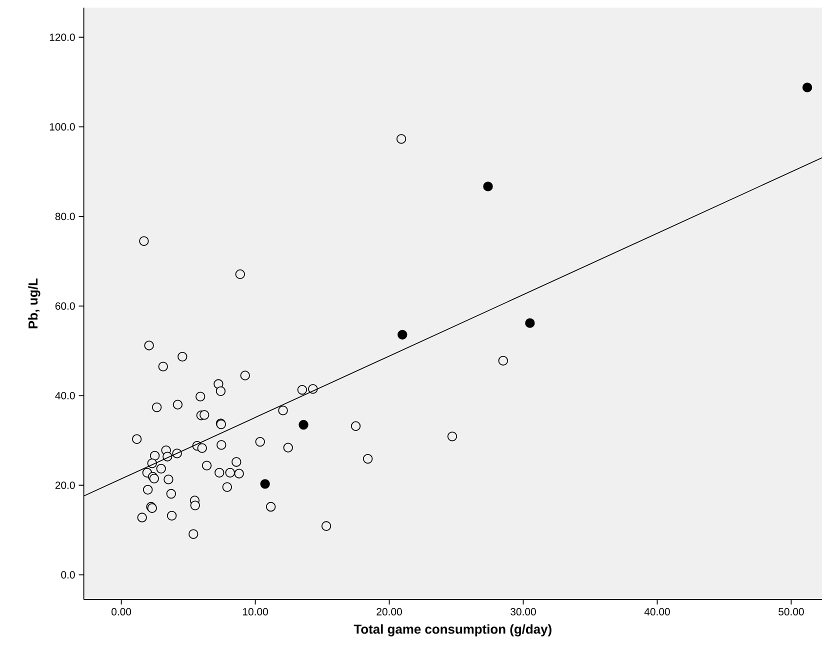 The width and height of the screenshot is (822, 668). Describe the element at coordinates (65, 306) in the screenshot. I see `y-tick-label: 60.0` at that location.